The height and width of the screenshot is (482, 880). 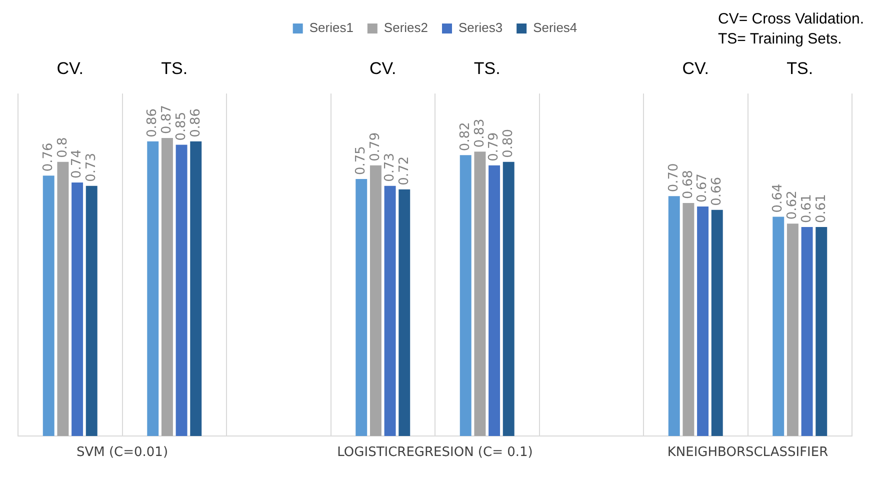 I want to click on data-label: 0.87, so click(x=167, y=119).